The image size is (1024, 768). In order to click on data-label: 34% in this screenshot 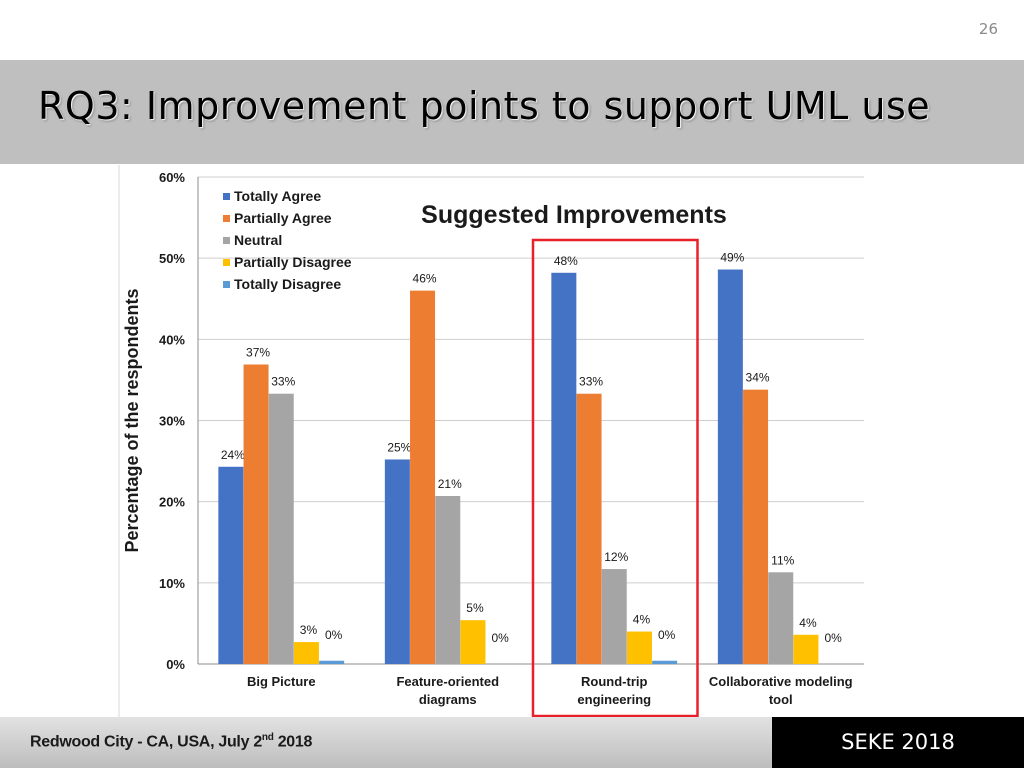, I will do `click(758, 378)`.